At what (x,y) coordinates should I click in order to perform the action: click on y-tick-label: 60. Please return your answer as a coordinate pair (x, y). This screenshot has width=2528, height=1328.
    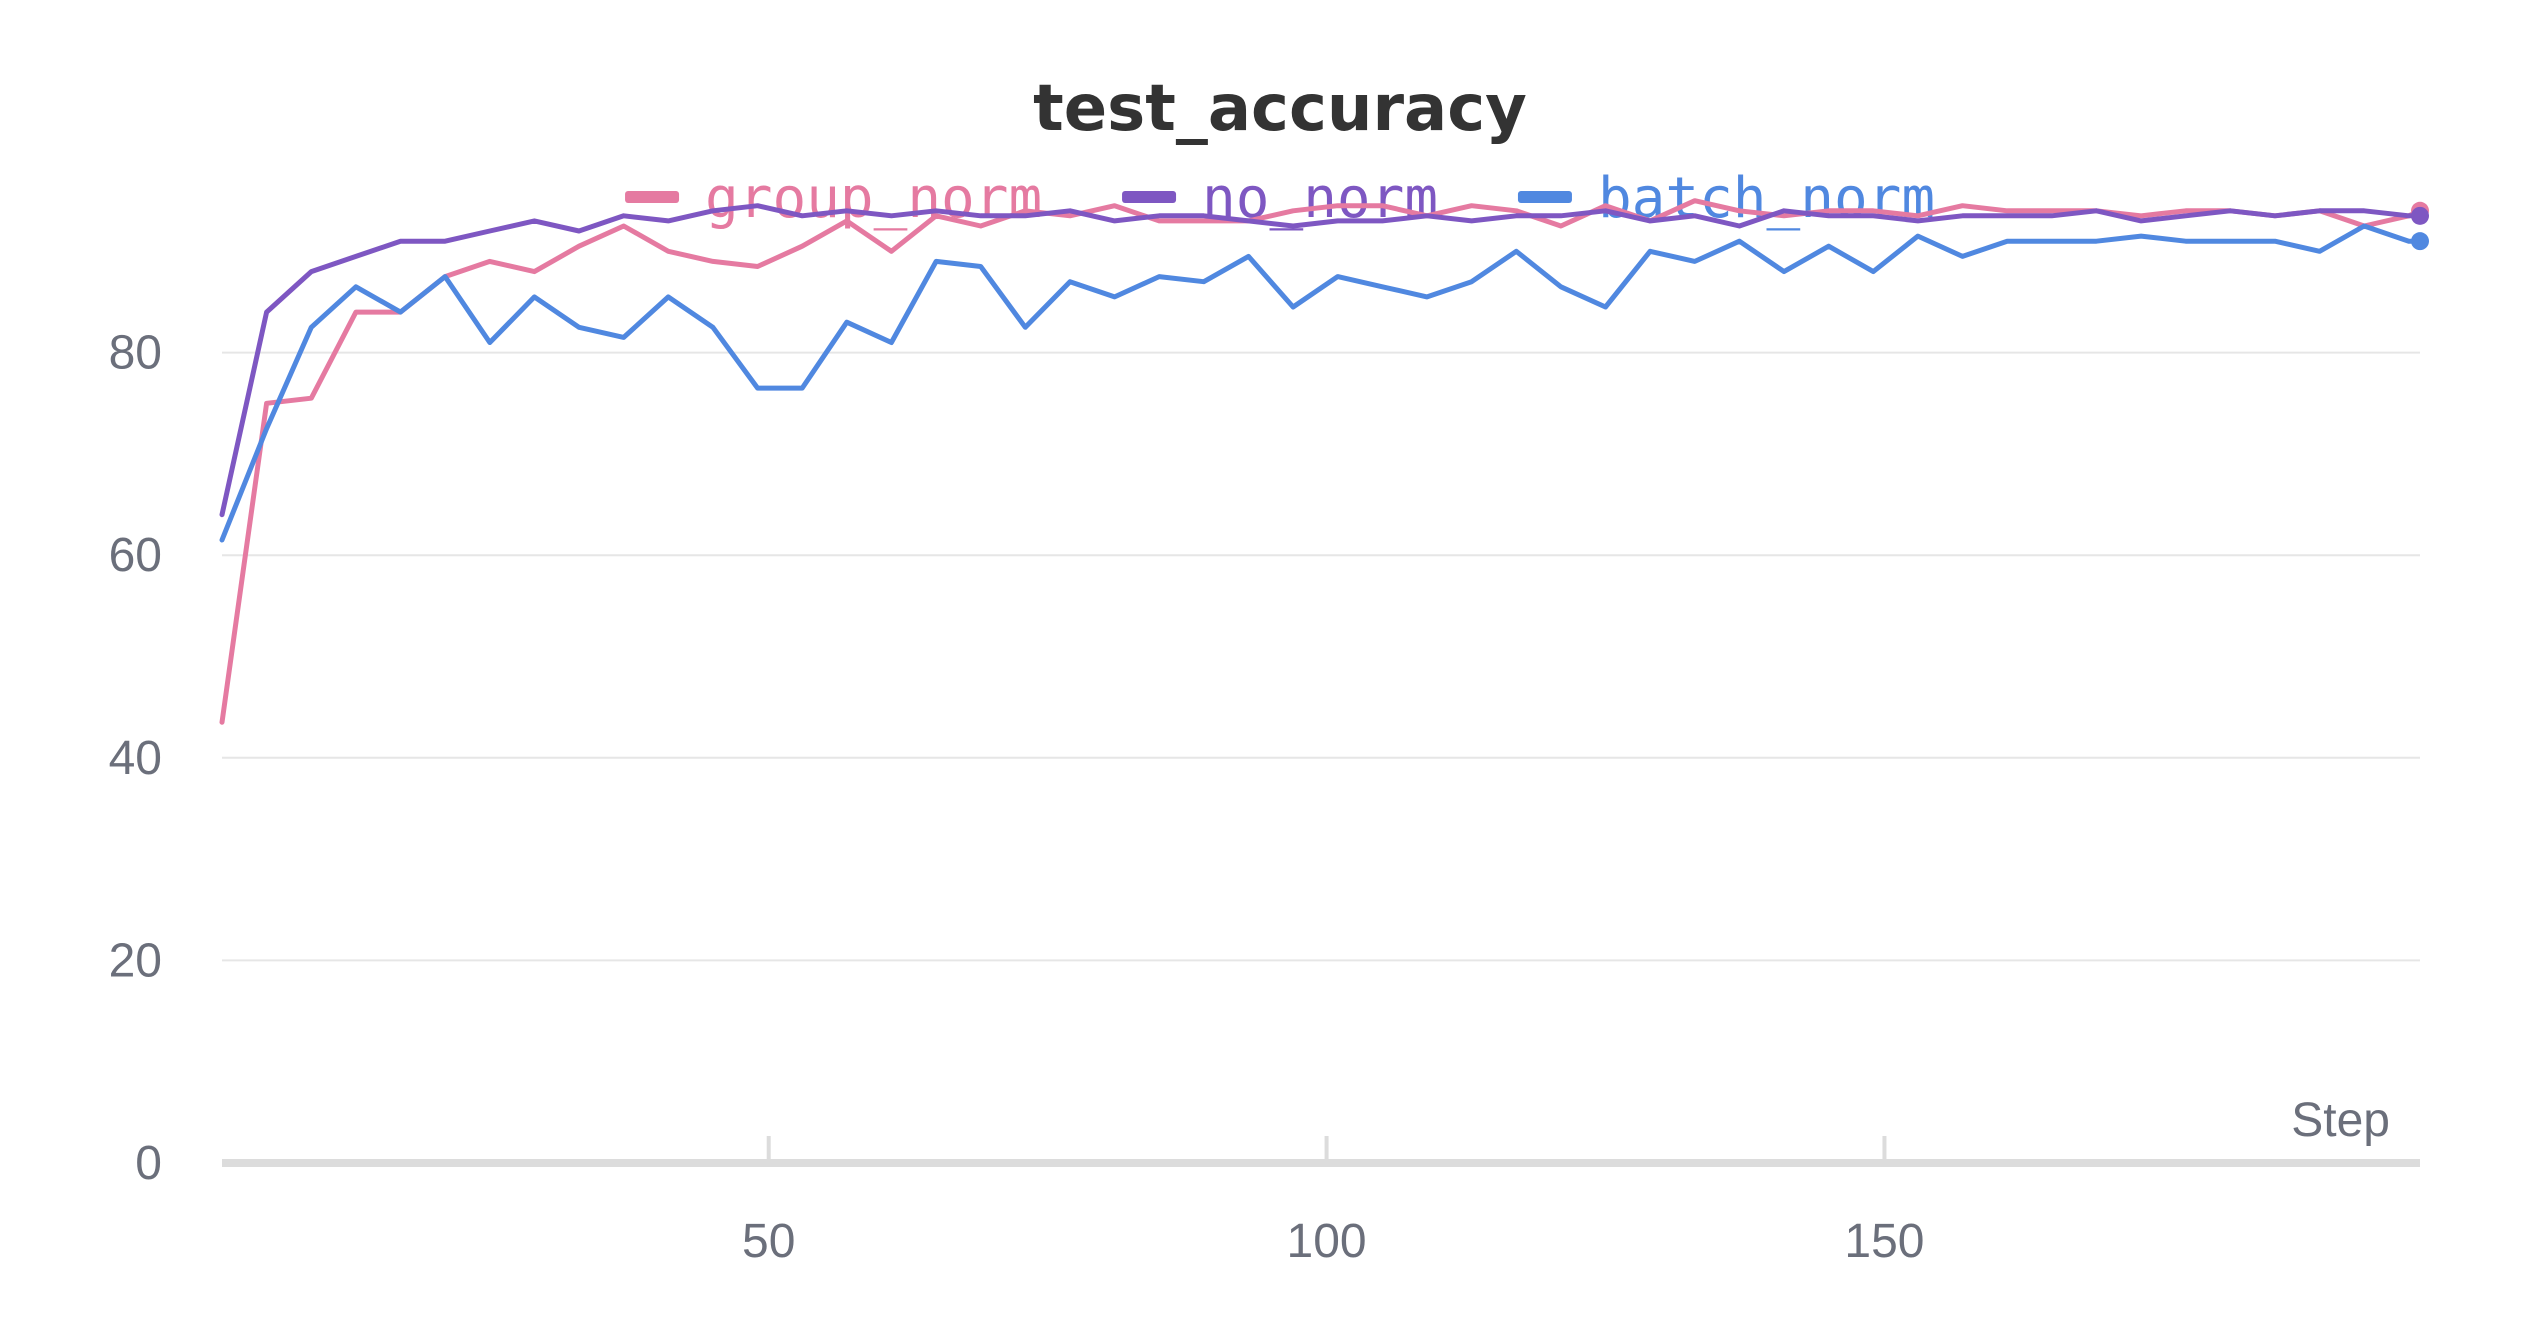
    Looking at the image, I should click on (135, 555).